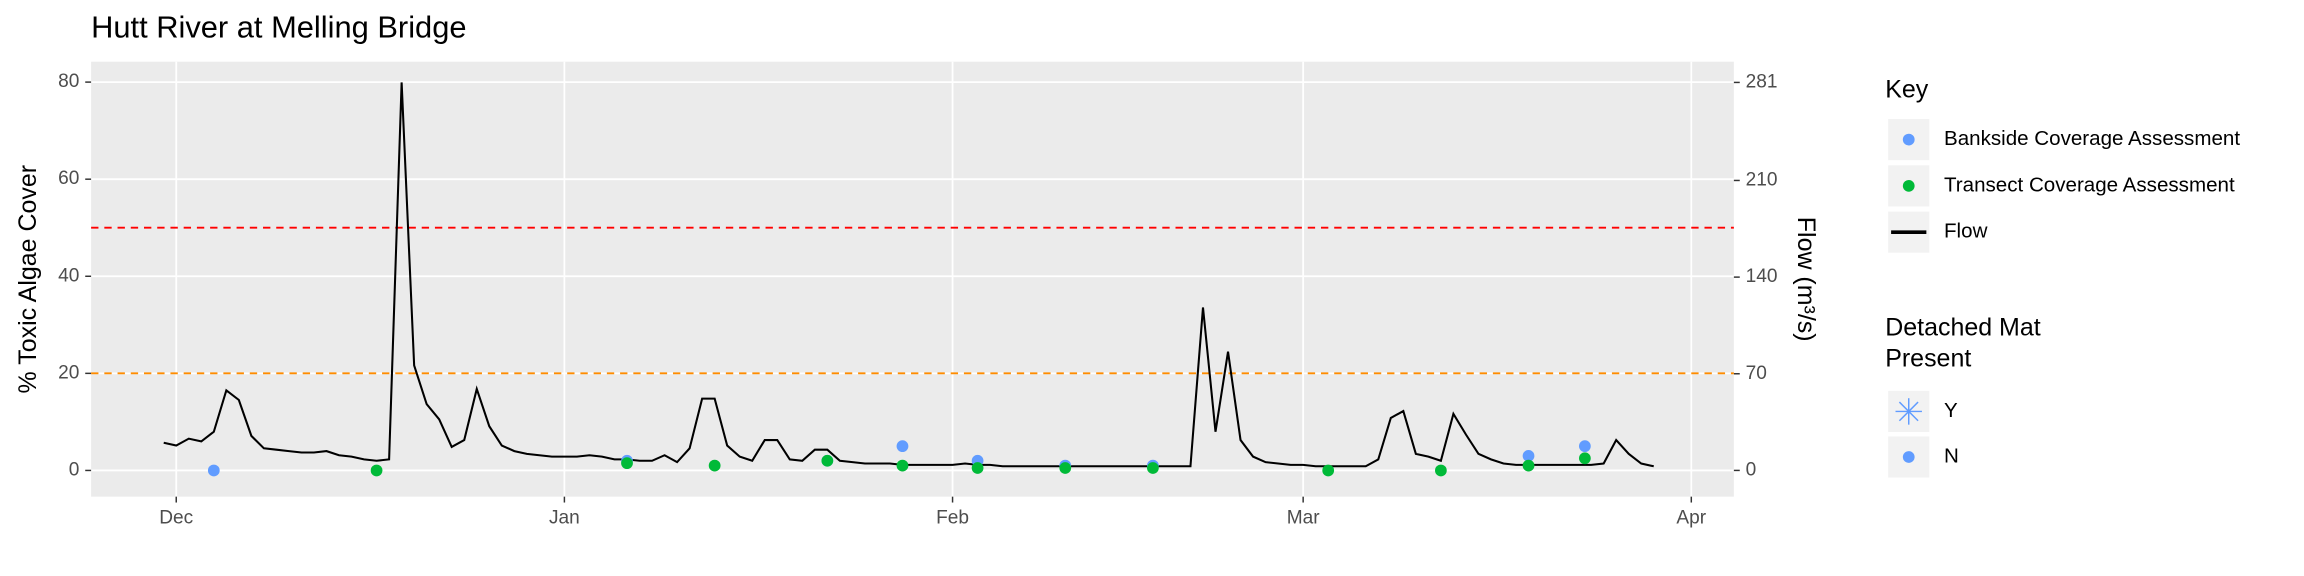  What do you see at coordinates (1762, 81) in the screenshot?
I see `y2-tick-label: 281` at bounding box center [1762, 81].